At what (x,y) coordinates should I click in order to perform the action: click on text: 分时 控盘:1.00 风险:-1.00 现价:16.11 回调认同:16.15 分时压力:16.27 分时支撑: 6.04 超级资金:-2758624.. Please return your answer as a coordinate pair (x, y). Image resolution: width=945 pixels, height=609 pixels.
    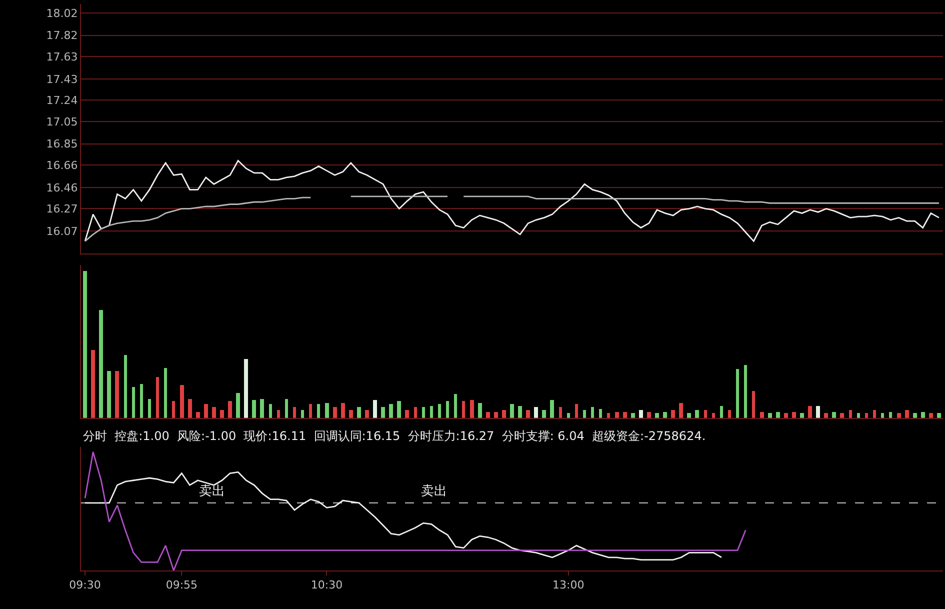
    Looking at the image, I should click on (394, 436).